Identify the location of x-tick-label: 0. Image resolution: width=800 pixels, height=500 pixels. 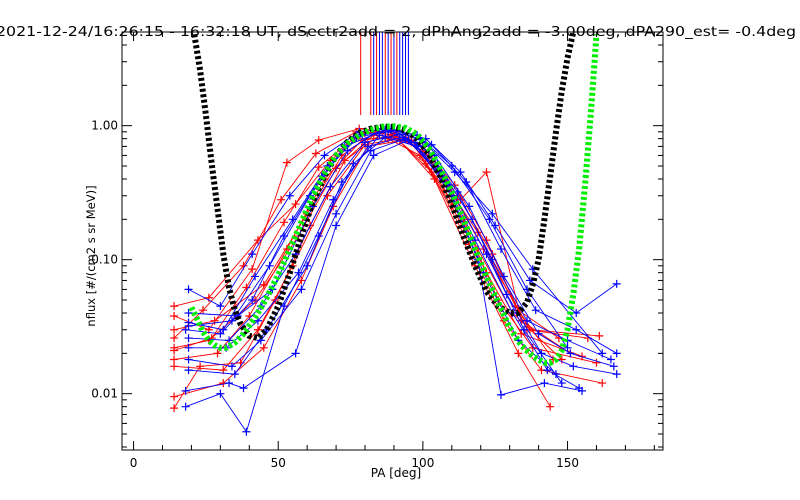
(134, 463).